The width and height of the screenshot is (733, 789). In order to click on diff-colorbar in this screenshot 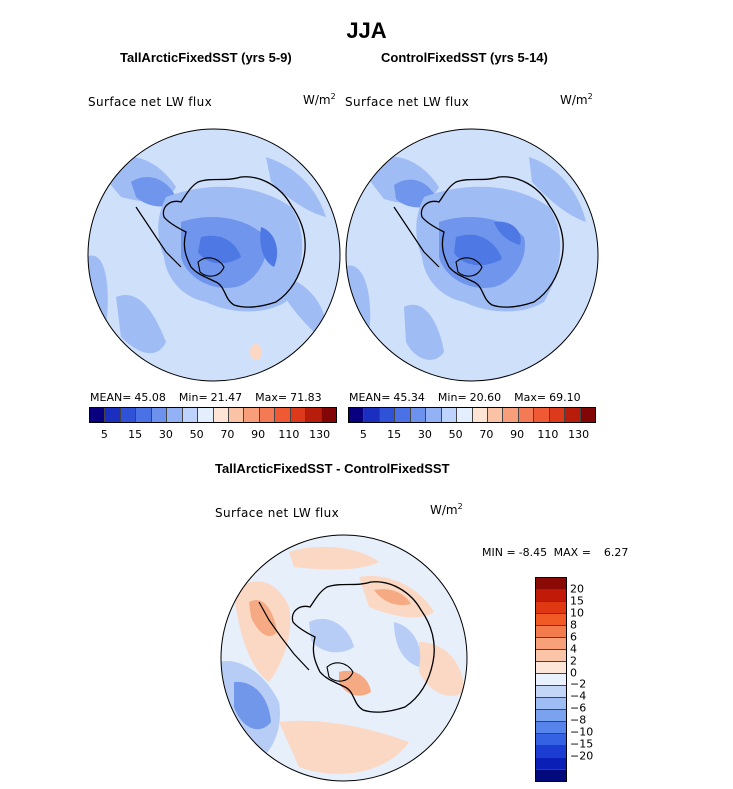, I will do `click(551, 679)`.